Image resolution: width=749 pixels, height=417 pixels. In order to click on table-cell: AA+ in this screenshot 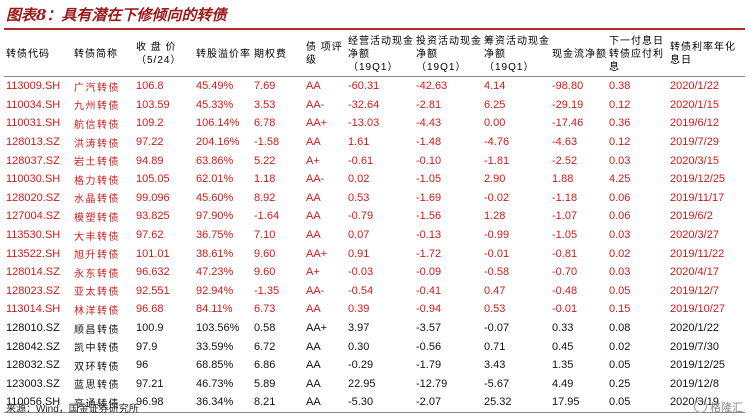, I will do `click(317, 123)`.